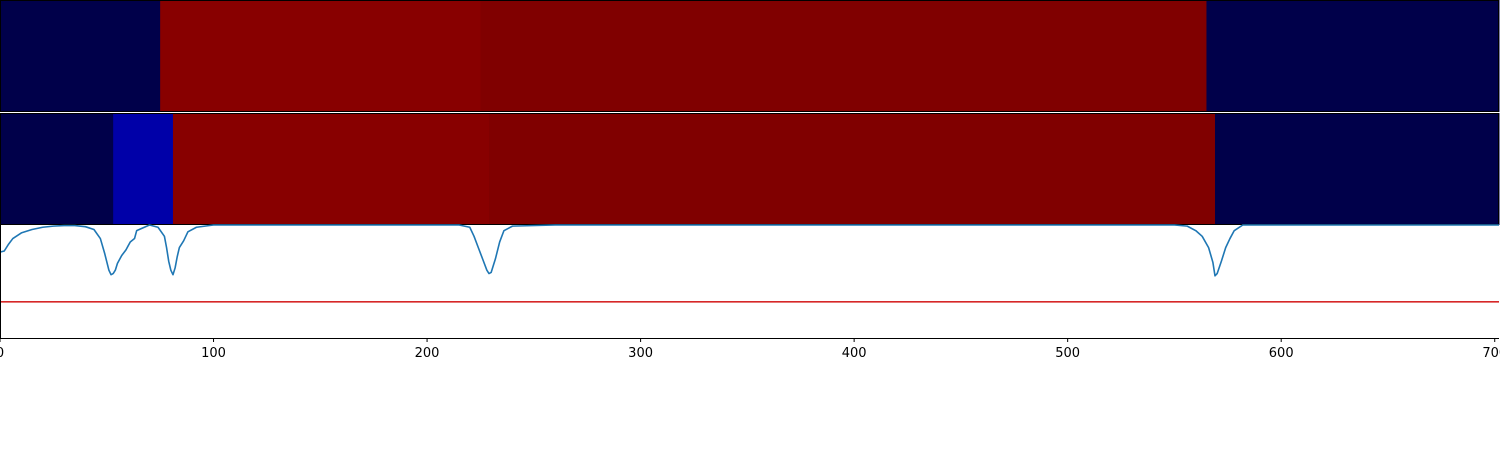  What do you see at coordinates (213, 353) in the screenshot?
I see `x-tick-label: 100` at bounding box center [213, 353].